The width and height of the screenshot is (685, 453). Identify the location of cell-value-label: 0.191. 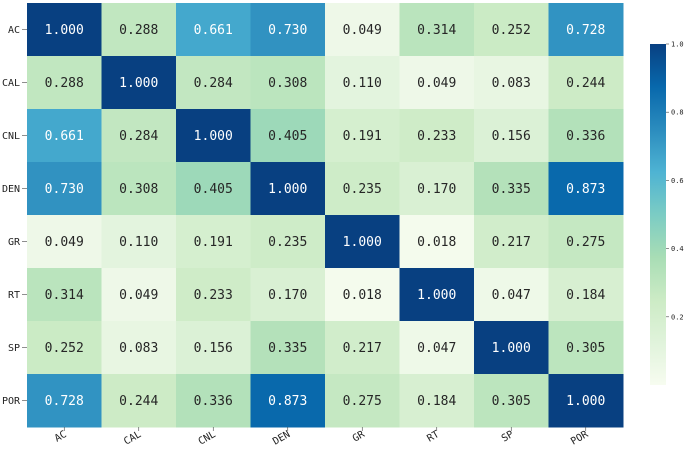
(362, 136).